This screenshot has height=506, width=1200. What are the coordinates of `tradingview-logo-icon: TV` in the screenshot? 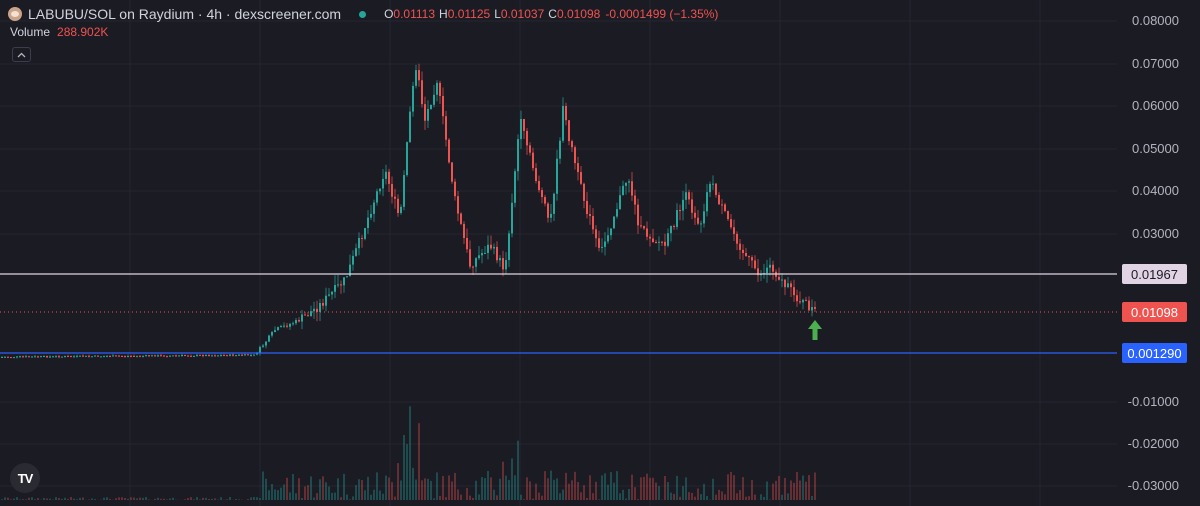 It's located at (25, 478).